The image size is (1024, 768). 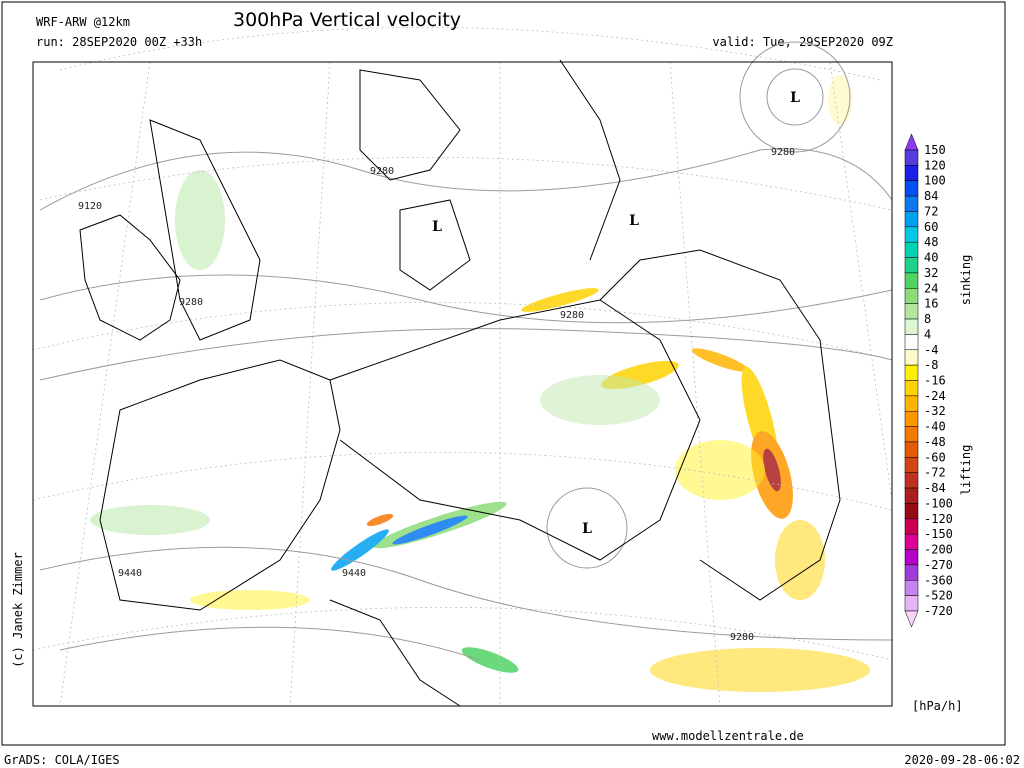 What do you see at coordinates (931, 304) in the screenshot?
I see `colorbar-label: 16` at bounding box center [931, 304].